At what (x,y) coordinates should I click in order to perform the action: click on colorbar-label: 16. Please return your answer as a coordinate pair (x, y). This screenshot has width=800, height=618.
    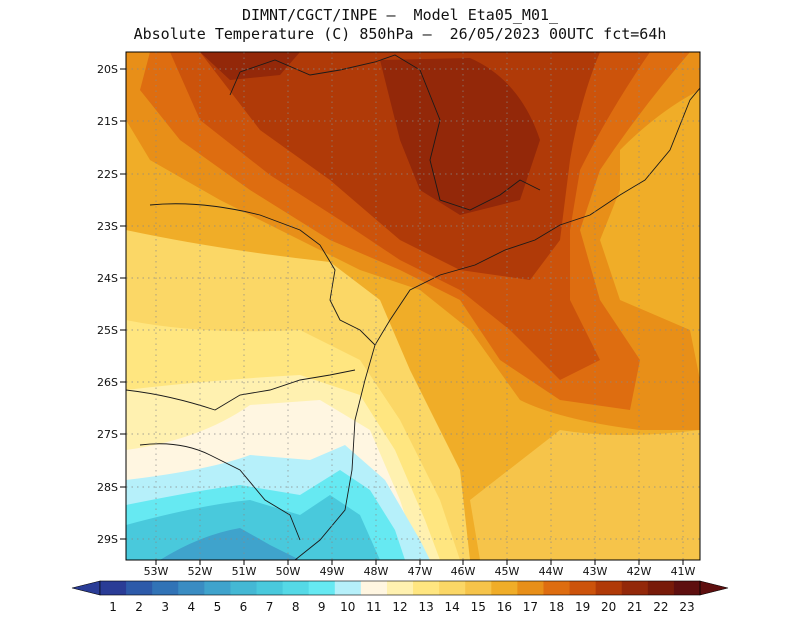
    Looking at the image, I should click on (504, 607).